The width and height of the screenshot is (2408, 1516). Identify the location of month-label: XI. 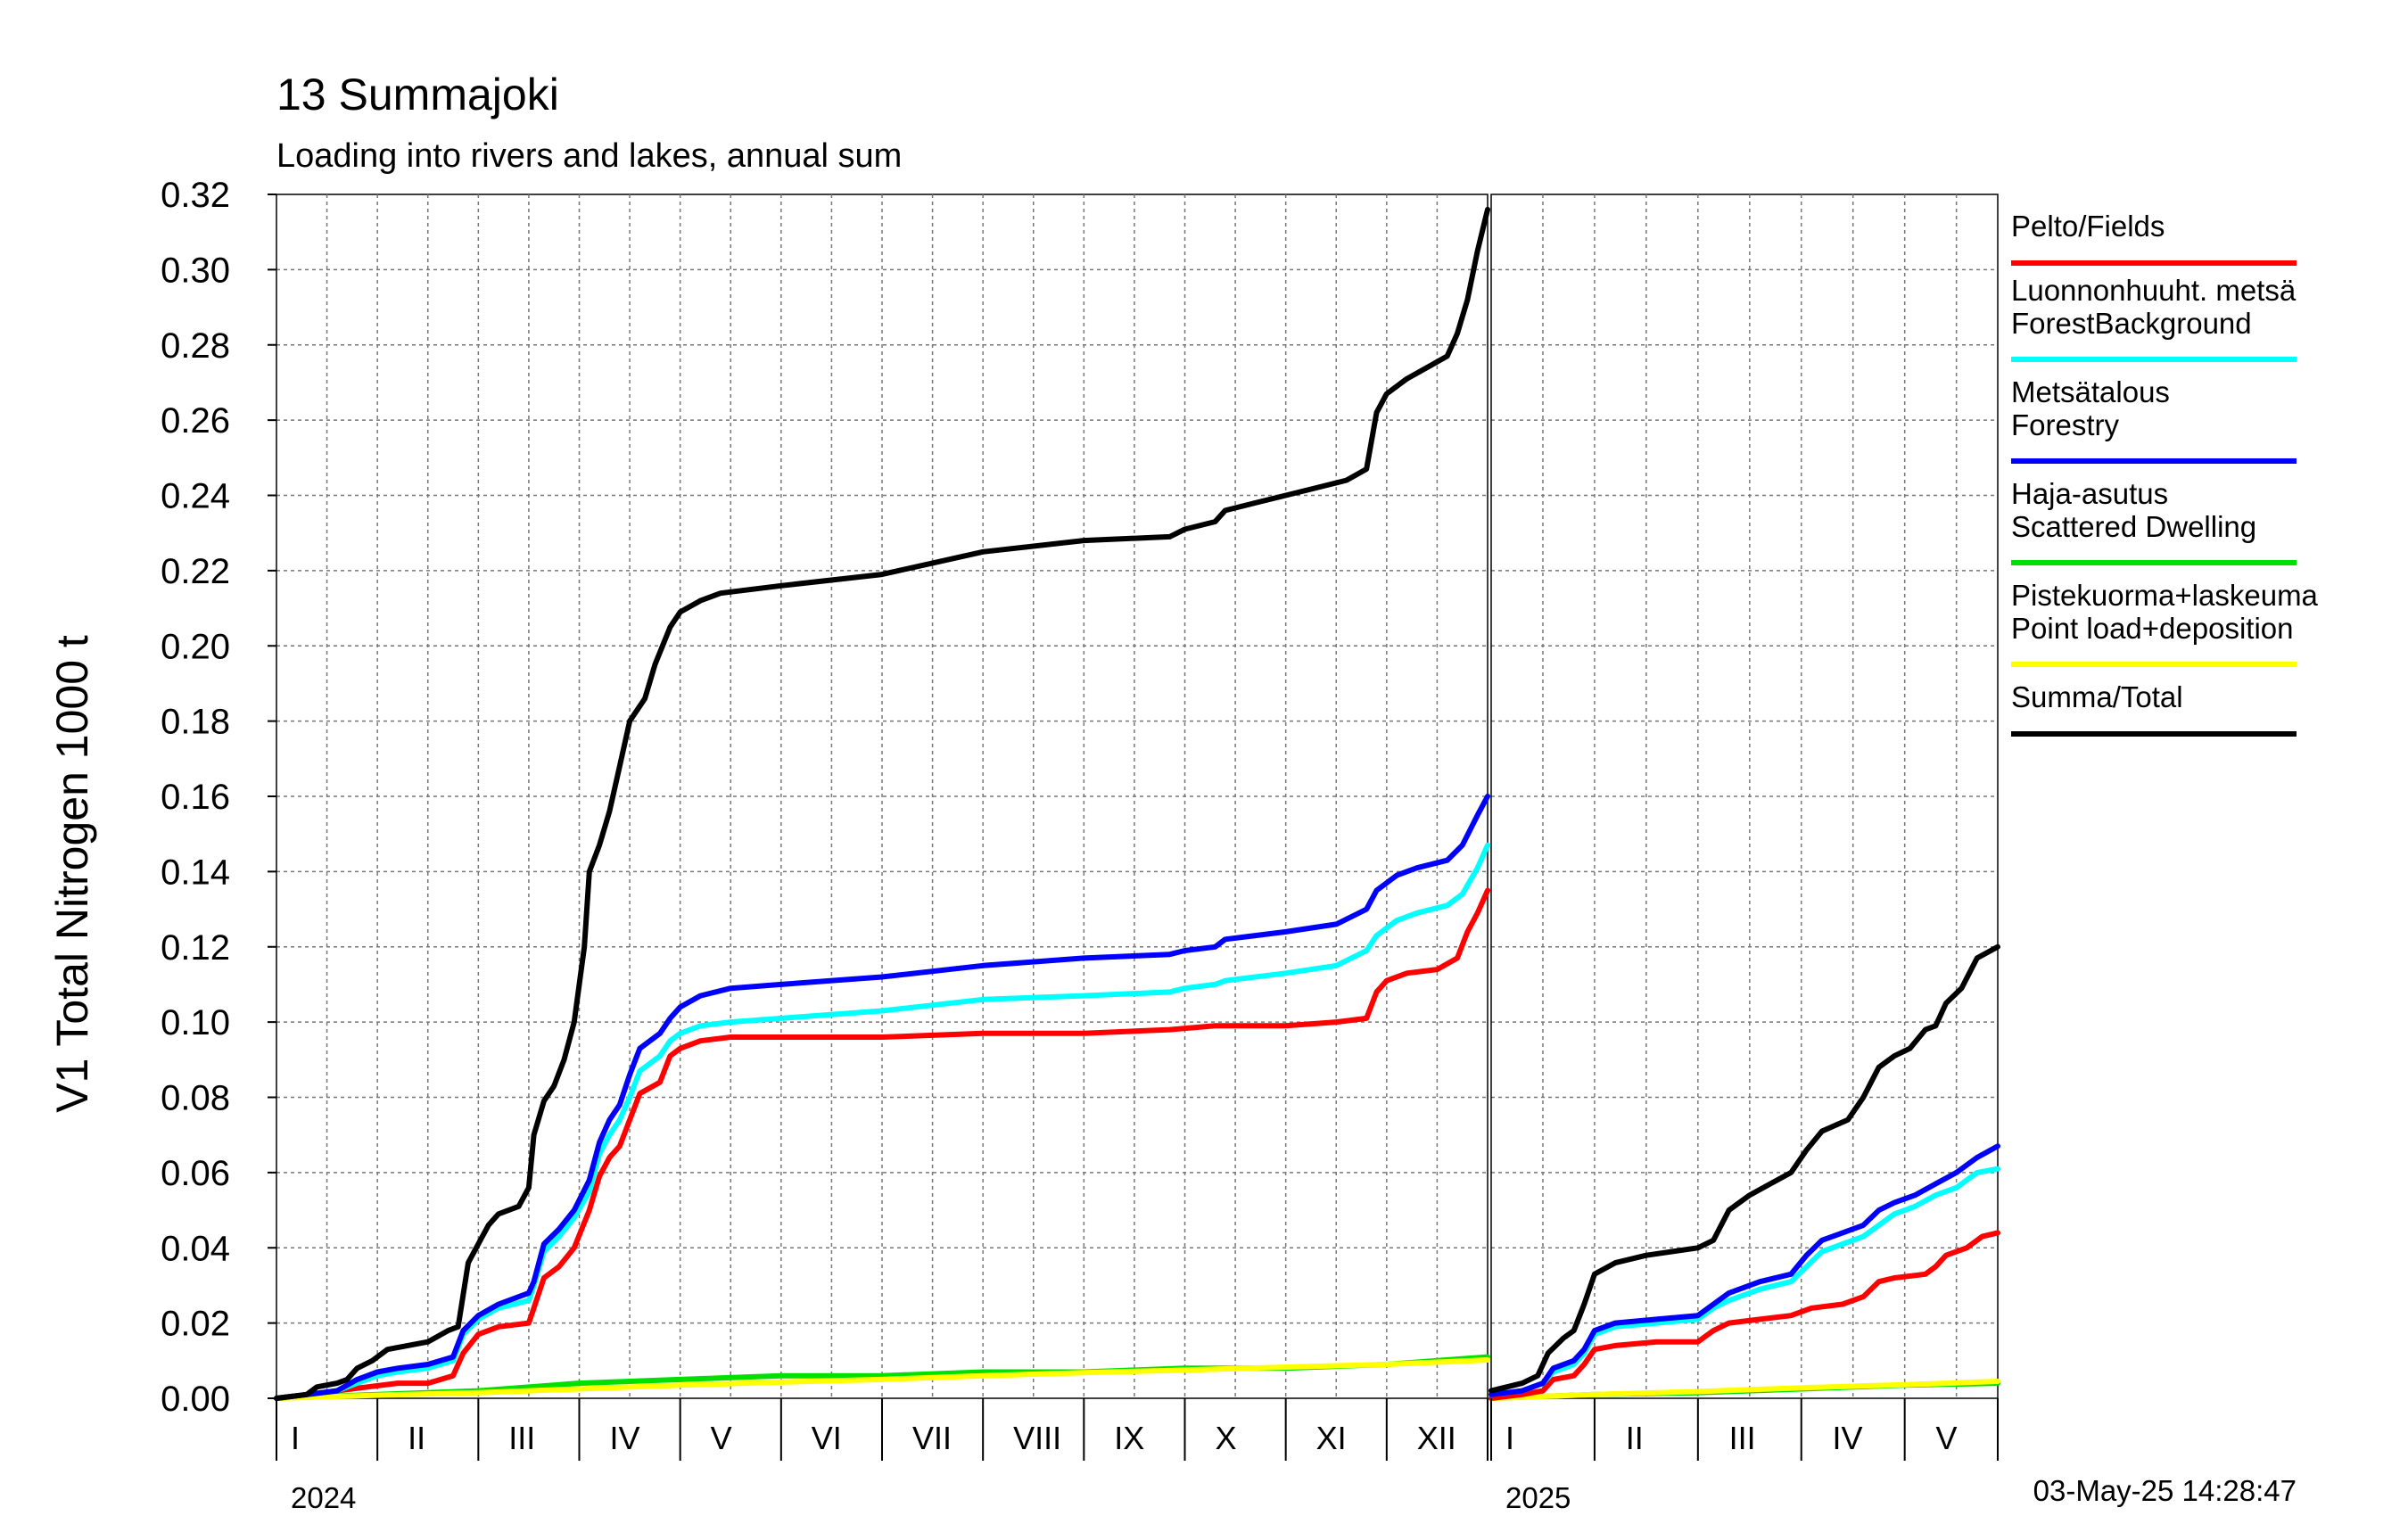
(1331, 1438).